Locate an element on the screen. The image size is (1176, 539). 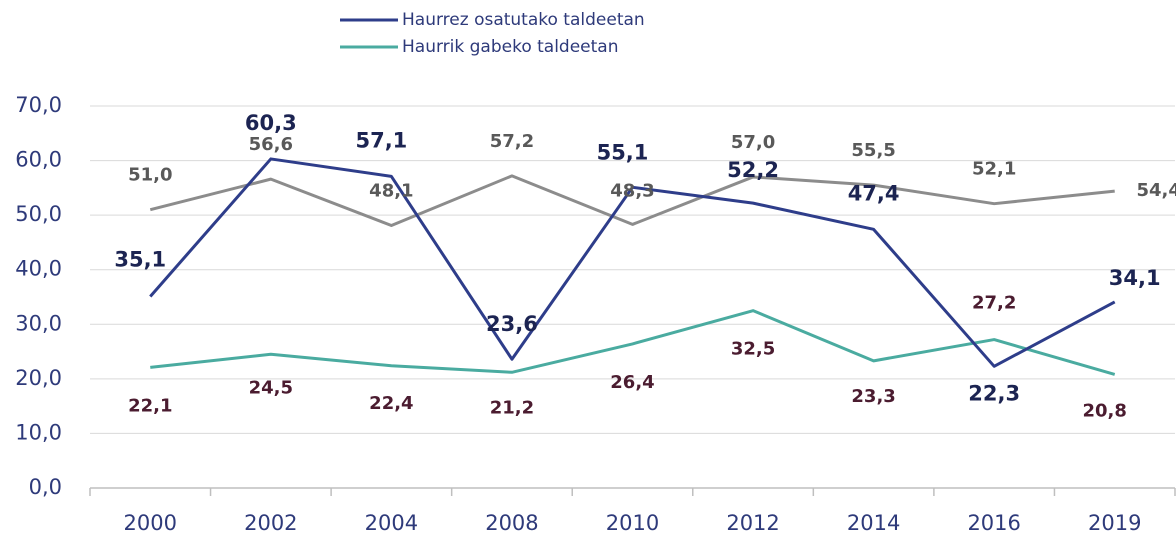
data-label: 60,3 is located at coordinates (271, 123).